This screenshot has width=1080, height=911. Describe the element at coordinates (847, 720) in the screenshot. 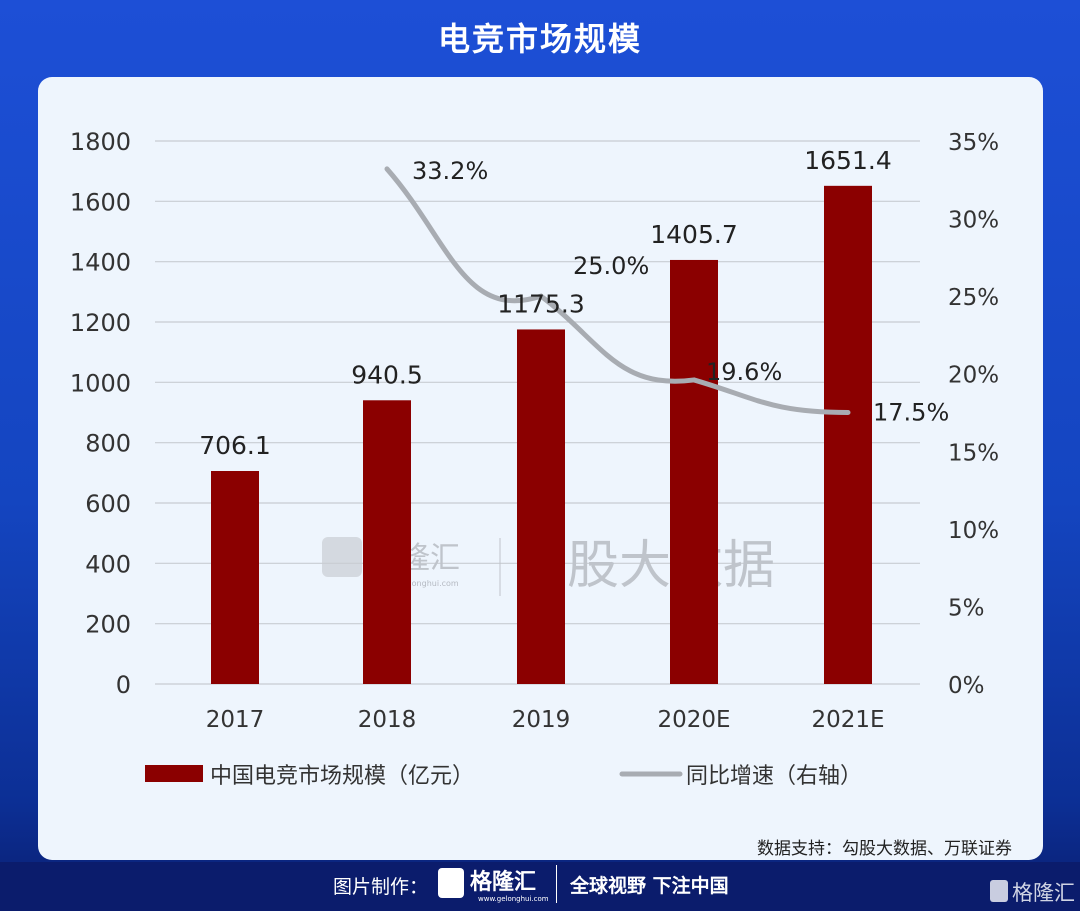

I see `x-axis-tick: 2021E` at that location.